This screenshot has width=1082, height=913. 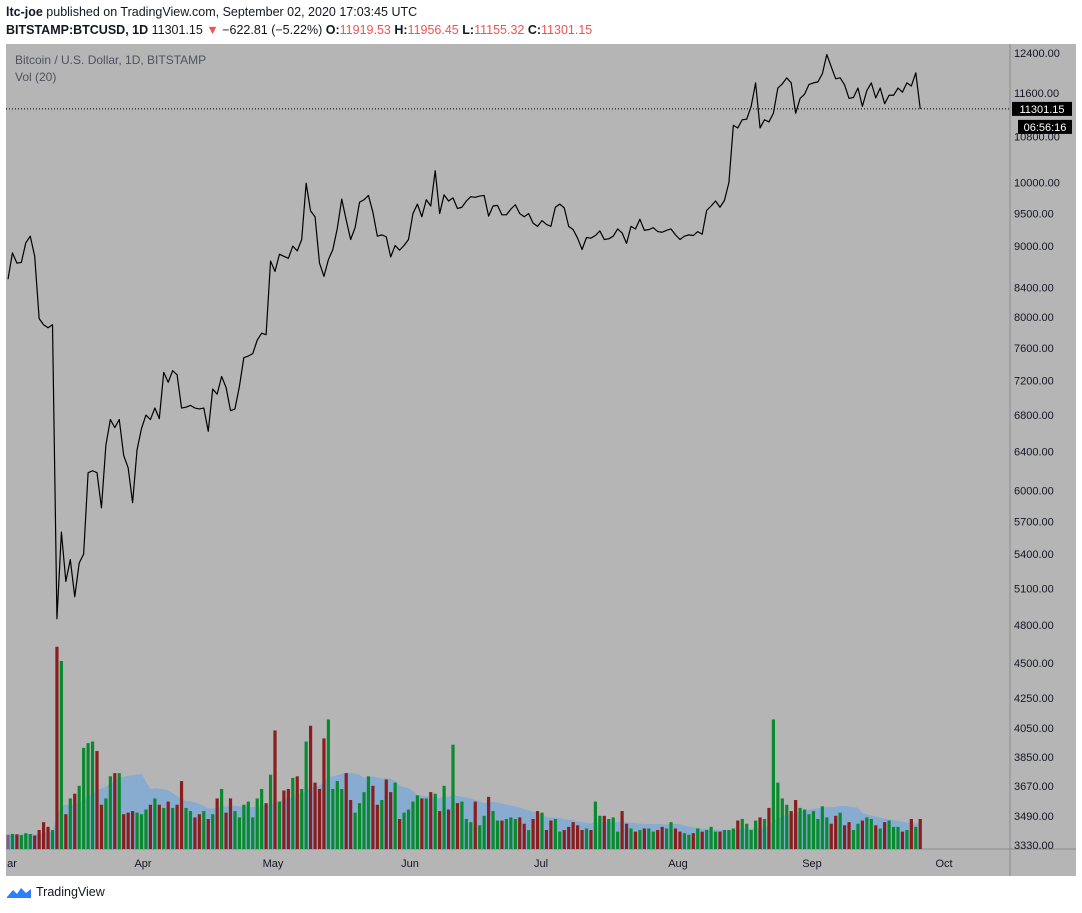 I want to click on price-tick-label: 5400.00, so click(x=1034, y=555).